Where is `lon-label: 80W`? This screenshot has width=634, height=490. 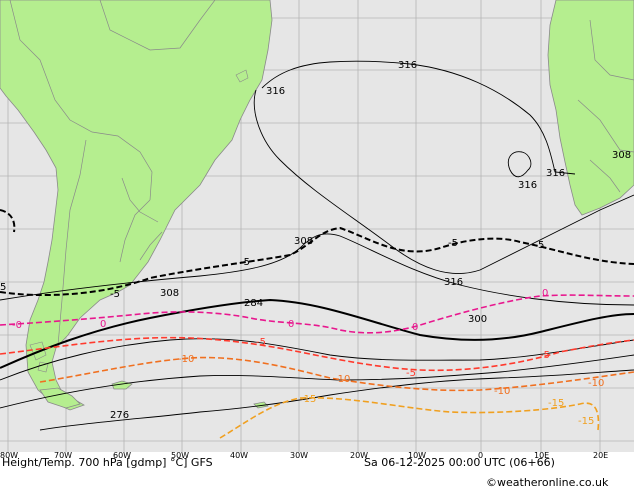
lon-label: 80W is located at coordinates (9, 455).